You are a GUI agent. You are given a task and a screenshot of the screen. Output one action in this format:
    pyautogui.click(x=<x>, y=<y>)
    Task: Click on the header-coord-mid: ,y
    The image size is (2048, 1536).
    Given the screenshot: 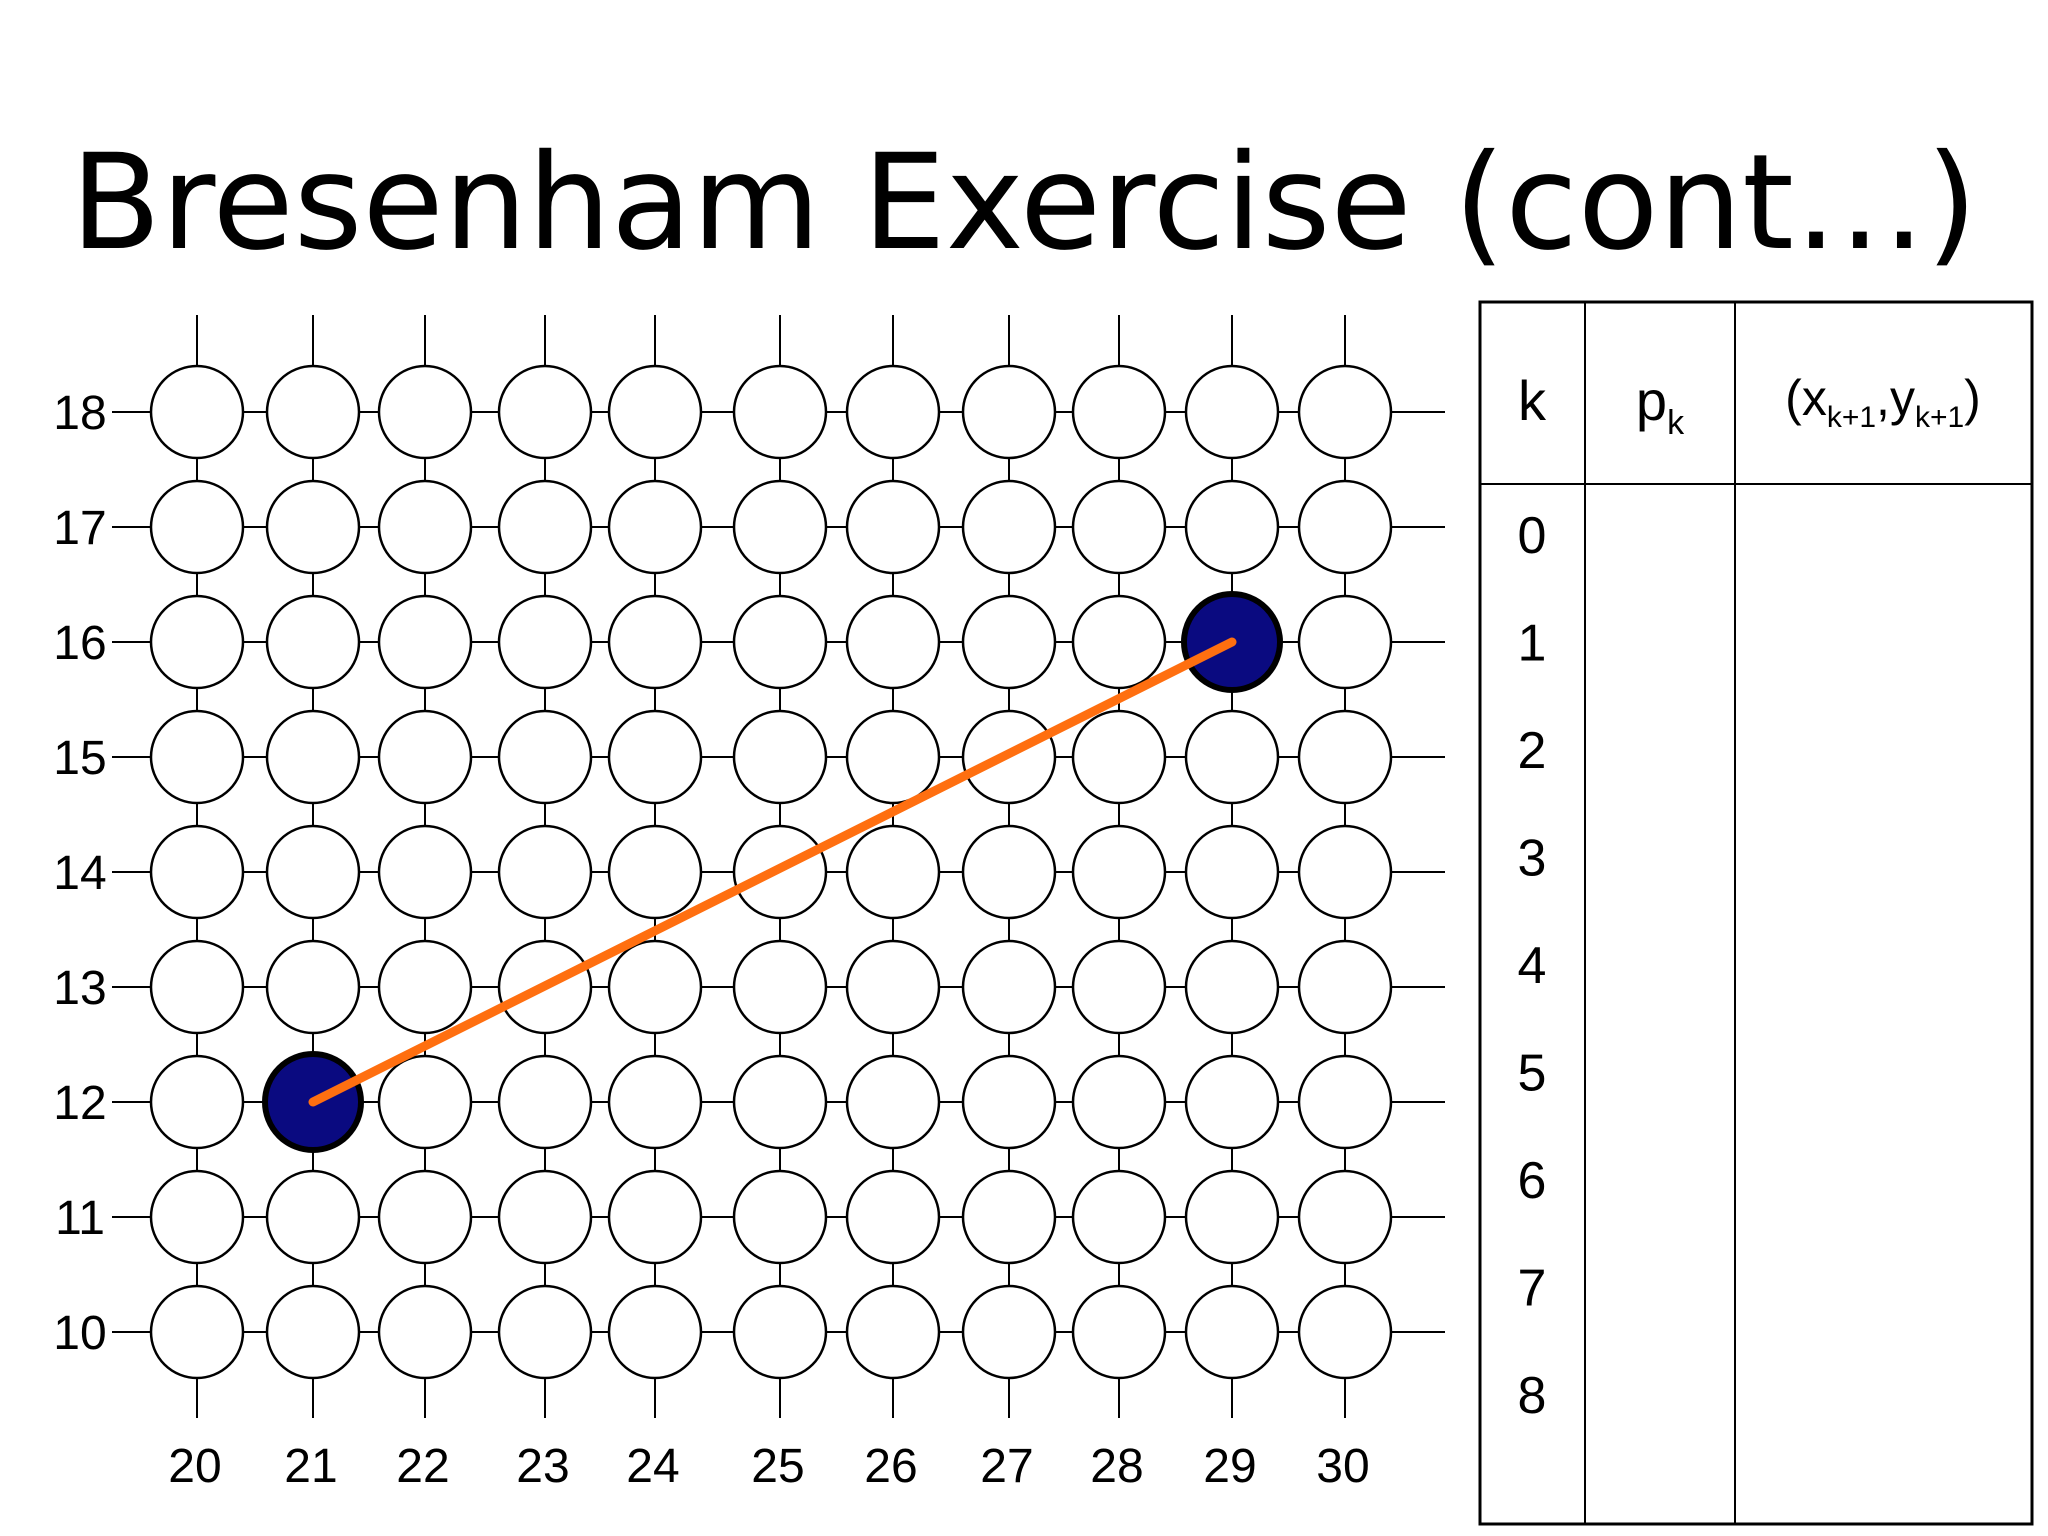 What is the action you would take?
    pyautogui.click(x=1895, y=398)
    